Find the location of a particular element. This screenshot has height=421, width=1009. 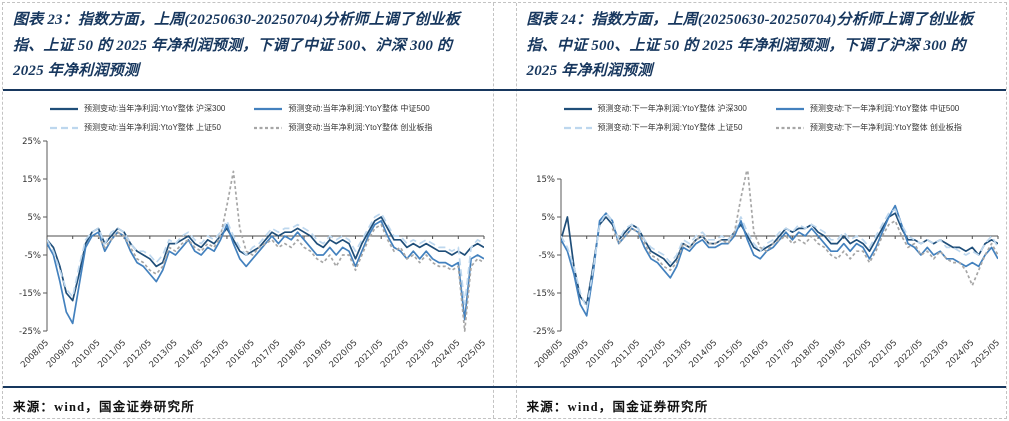

legend-label: 预测变动:下一年净利润:YtoY整体 上证50 is located at coordinates (670, 127).